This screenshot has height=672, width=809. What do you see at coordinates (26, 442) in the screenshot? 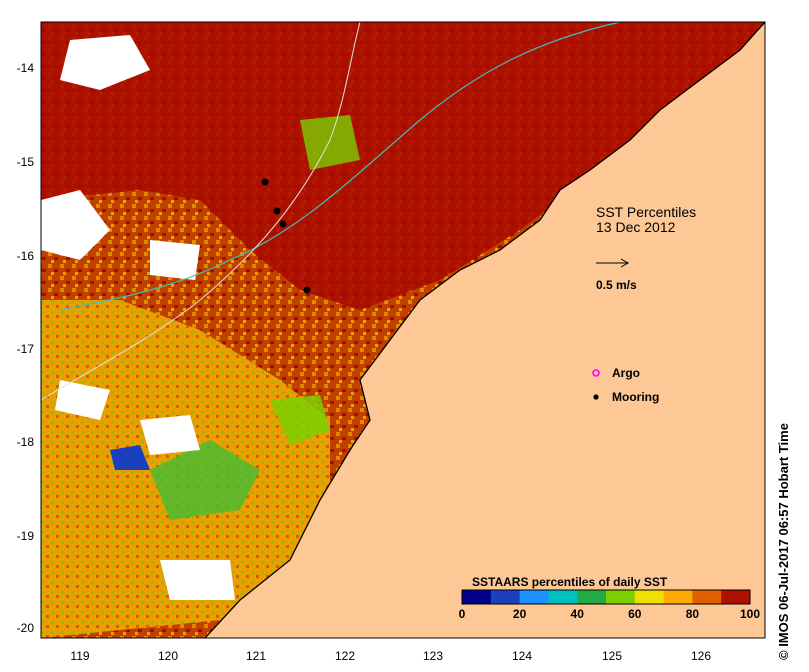
I see `lat-tick-label: -18` at bounding box center [26, 442].